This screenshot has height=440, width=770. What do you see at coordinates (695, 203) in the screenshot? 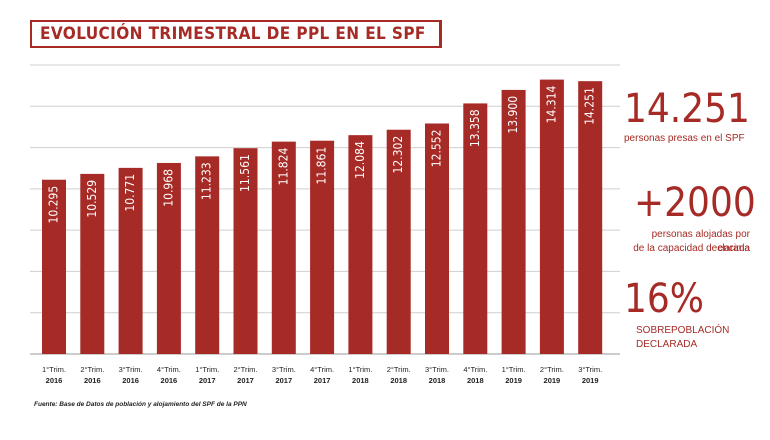
I see `stat-excess-value: +2000` at bounding box center [695, 203].